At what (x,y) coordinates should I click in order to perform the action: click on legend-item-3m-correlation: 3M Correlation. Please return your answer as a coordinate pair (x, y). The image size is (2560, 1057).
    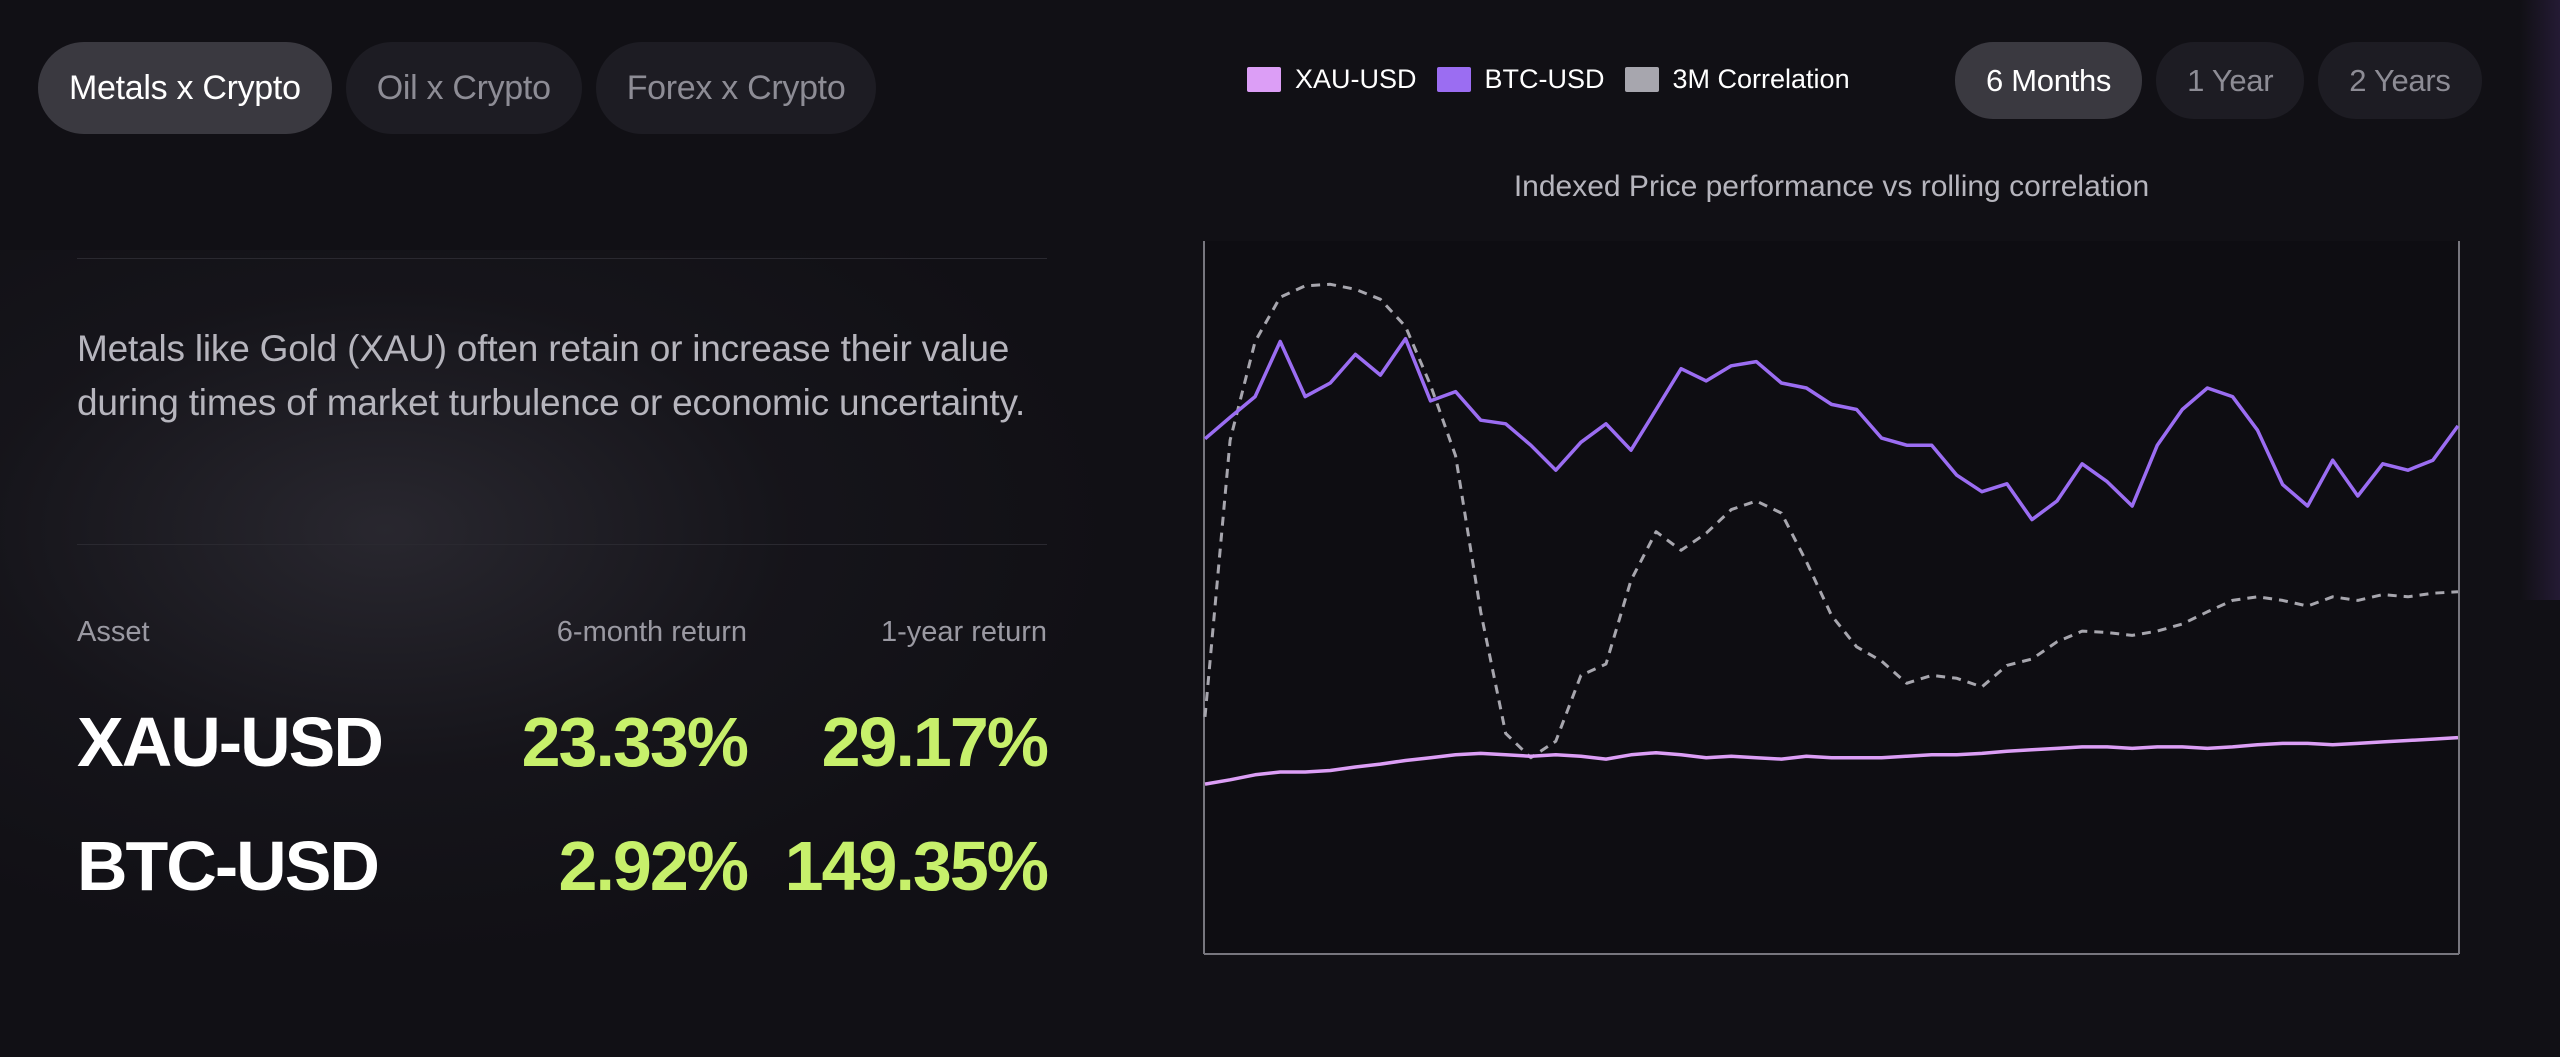
    Looking at the image, I should click on (1737, 79).